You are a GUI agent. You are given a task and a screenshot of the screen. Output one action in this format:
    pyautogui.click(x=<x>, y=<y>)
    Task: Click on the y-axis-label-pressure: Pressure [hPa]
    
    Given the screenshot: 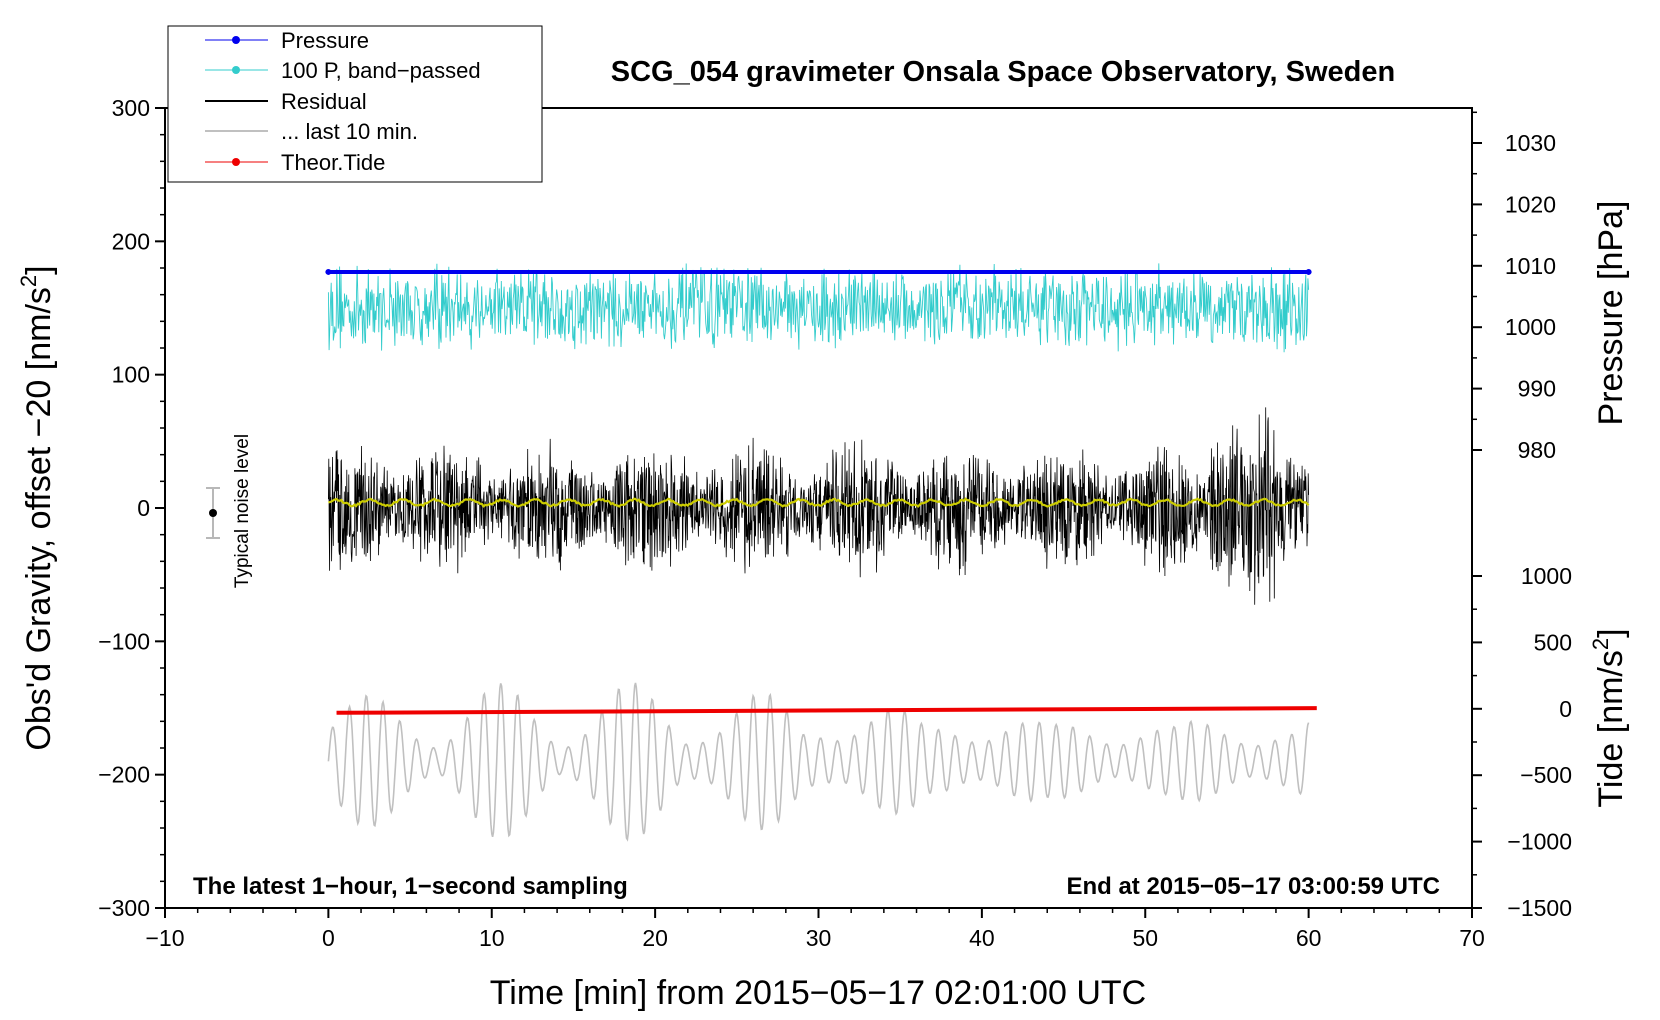 What is the action you would take?
    pyautogui.click(x=1611, y=313)
    